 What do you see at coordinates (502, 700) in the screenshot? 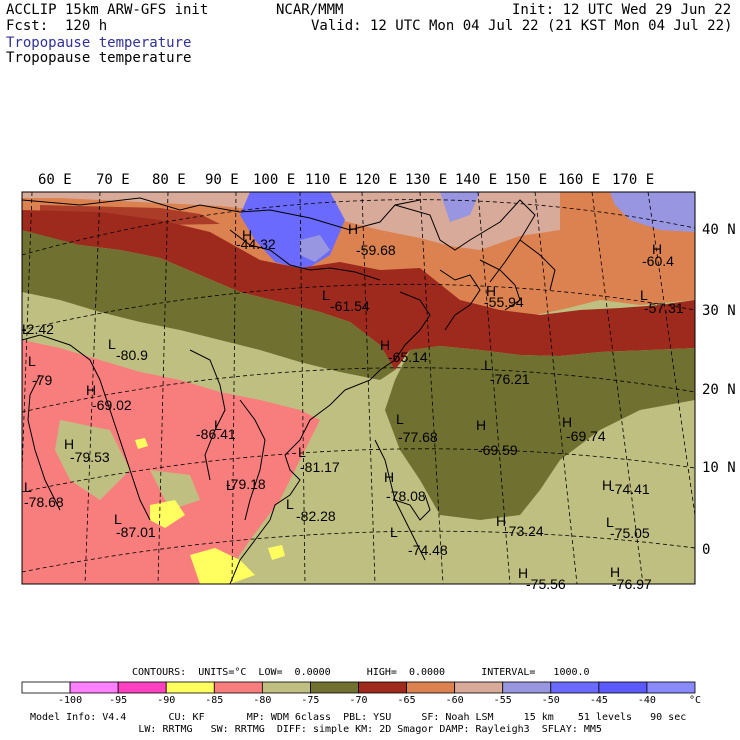
I see `colorbar-tick-label: -55` at bounding box center [502, 700].